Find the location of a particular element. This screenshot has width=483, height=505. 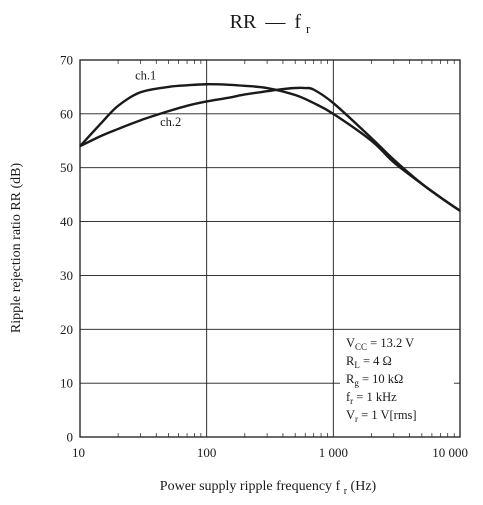

chart-title-subscript: r is located at coordinates (308, 28).